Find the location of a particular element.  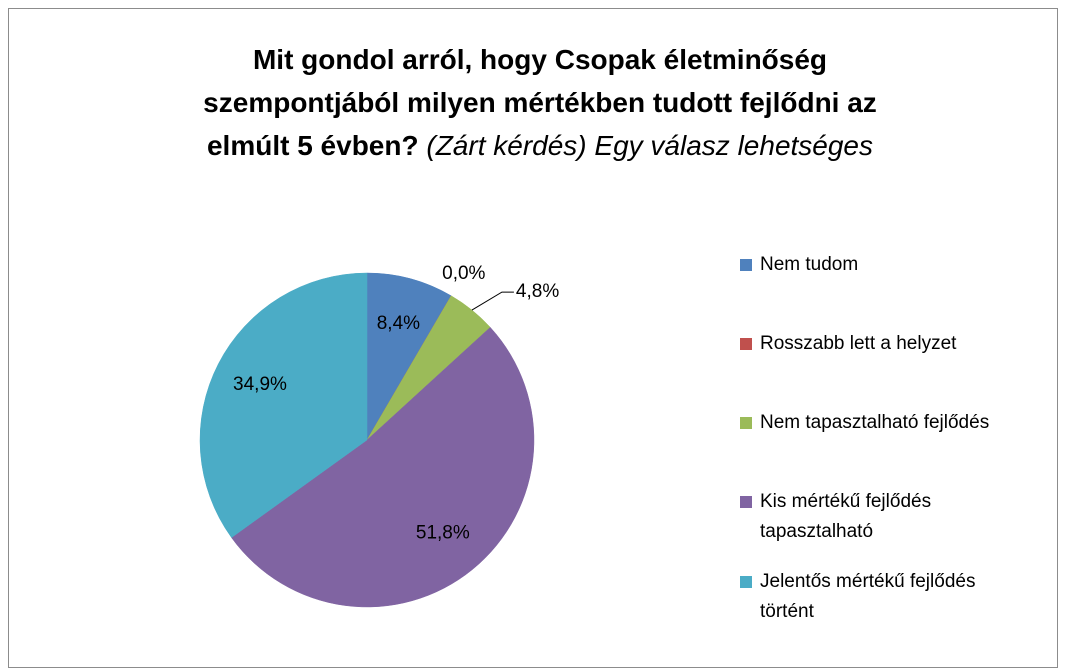

legend-item: Rosszabb lett a helyzet is located at coordinates (890, 344).